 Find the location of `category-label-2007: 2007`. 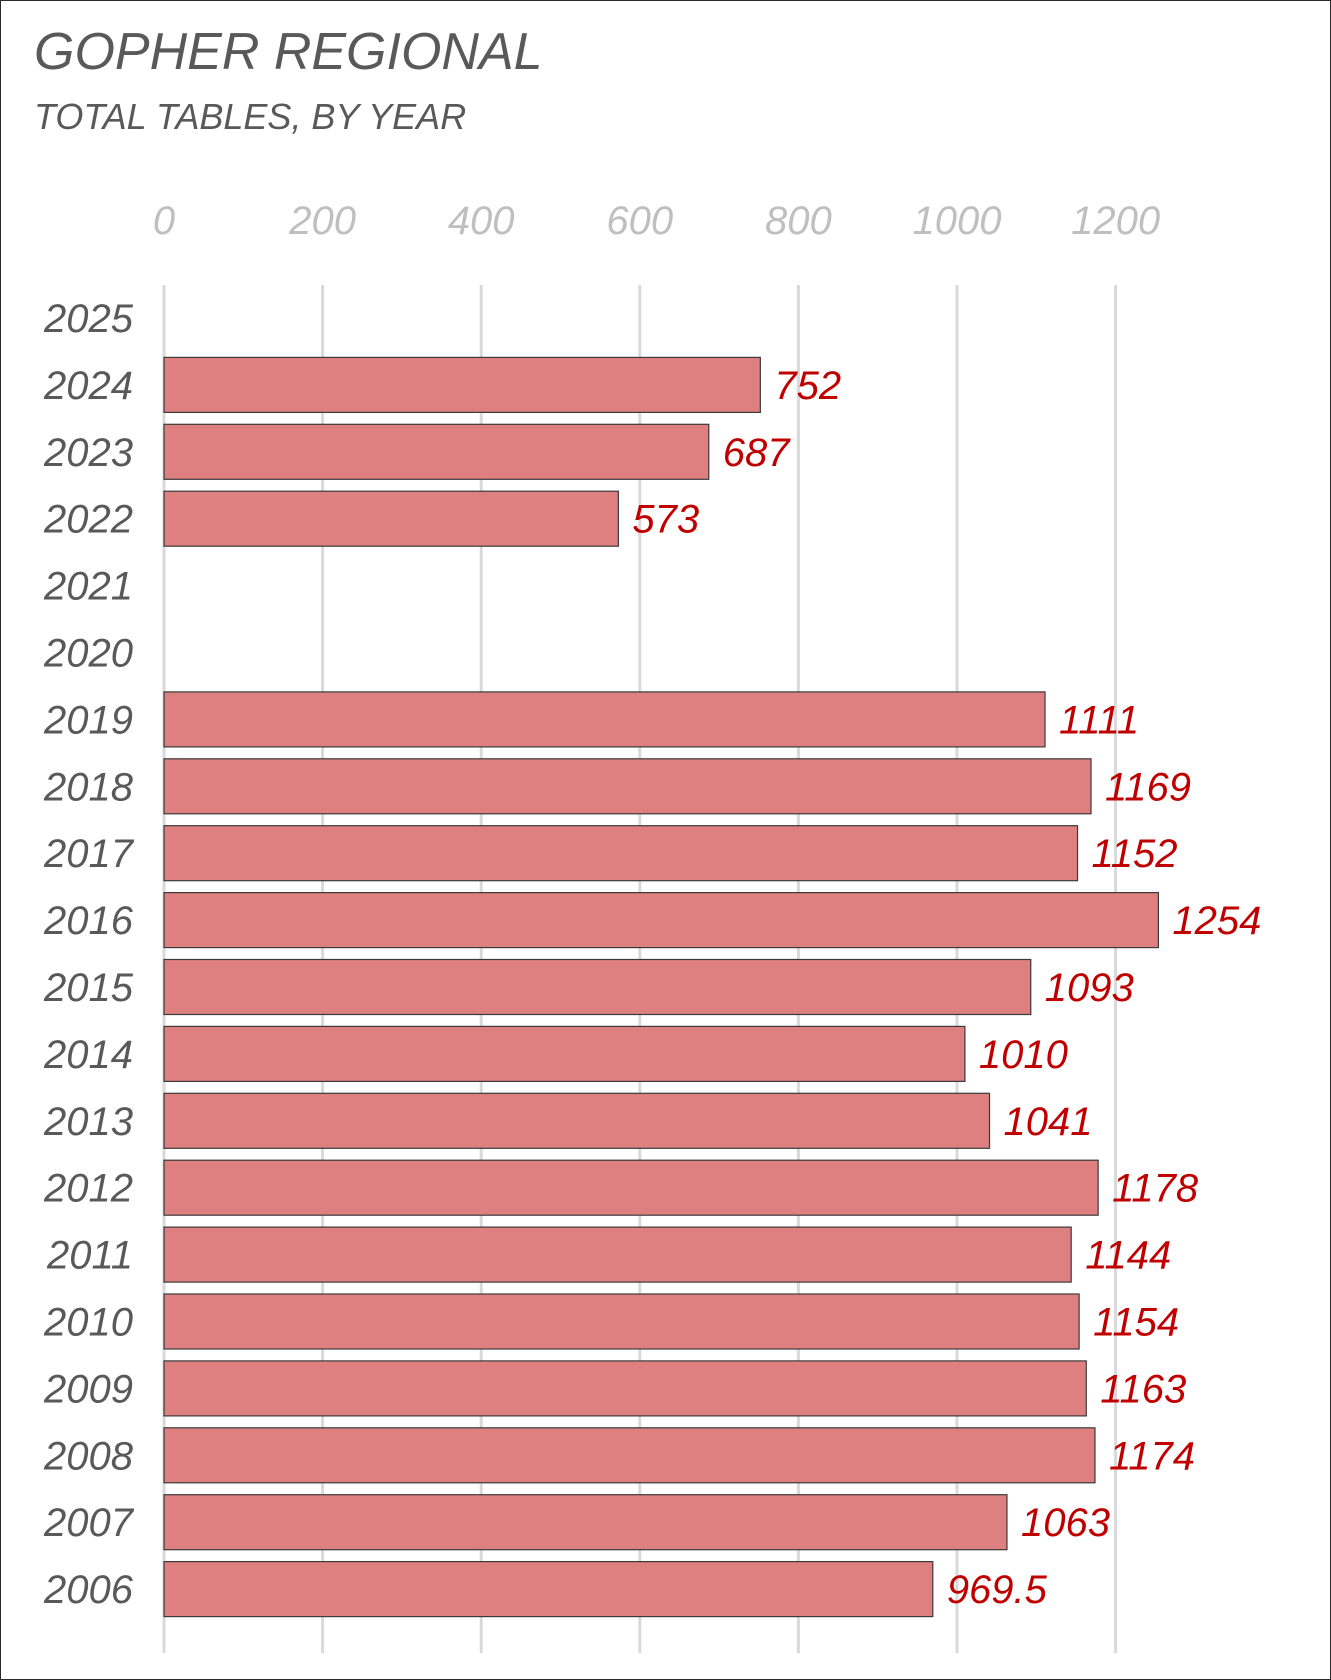

category-label-2007: 2007 is located at coordinates (89, 1523).